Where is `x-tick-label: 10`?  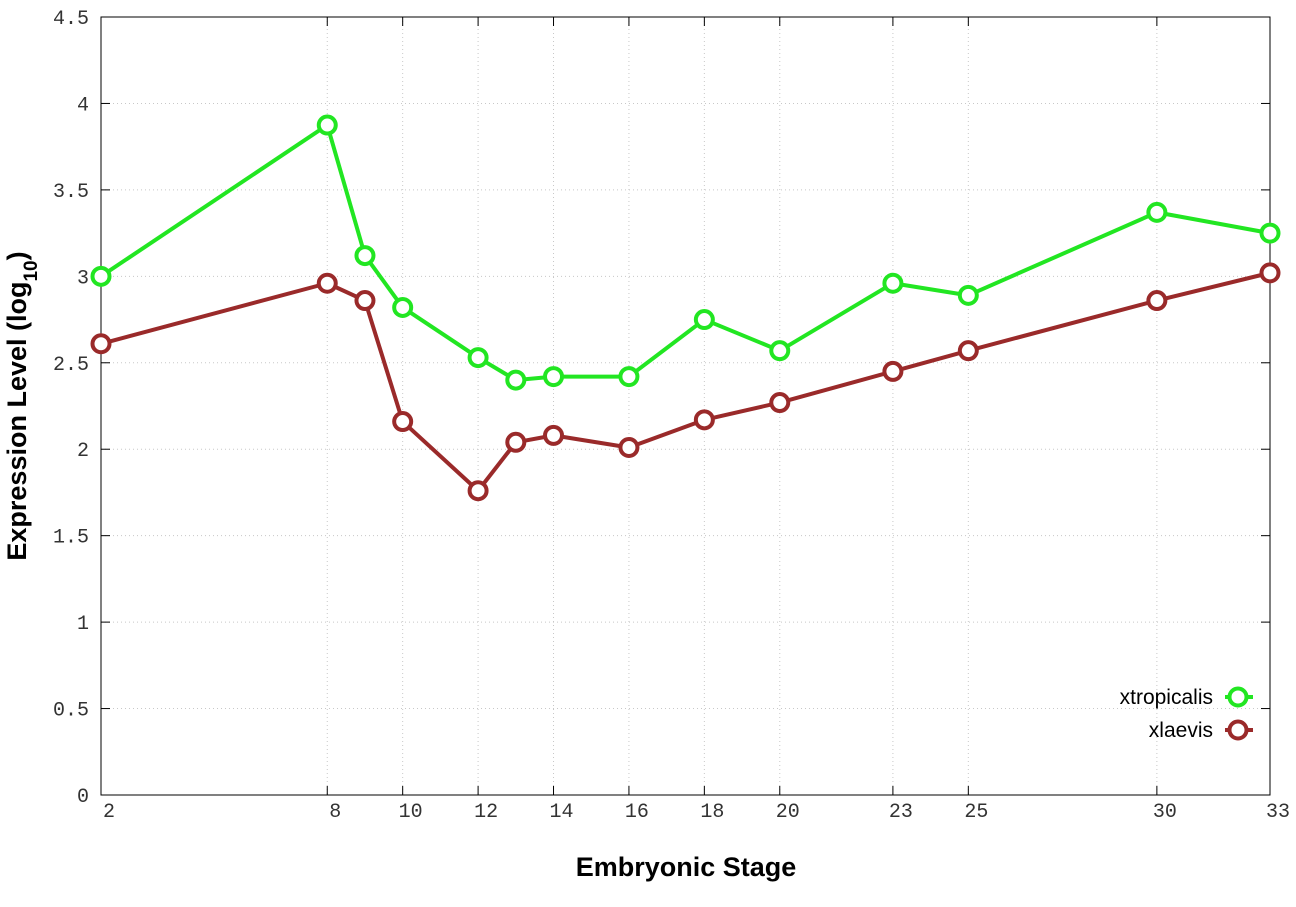 x-tick-label: 10 is located at coordinates (411, 812).